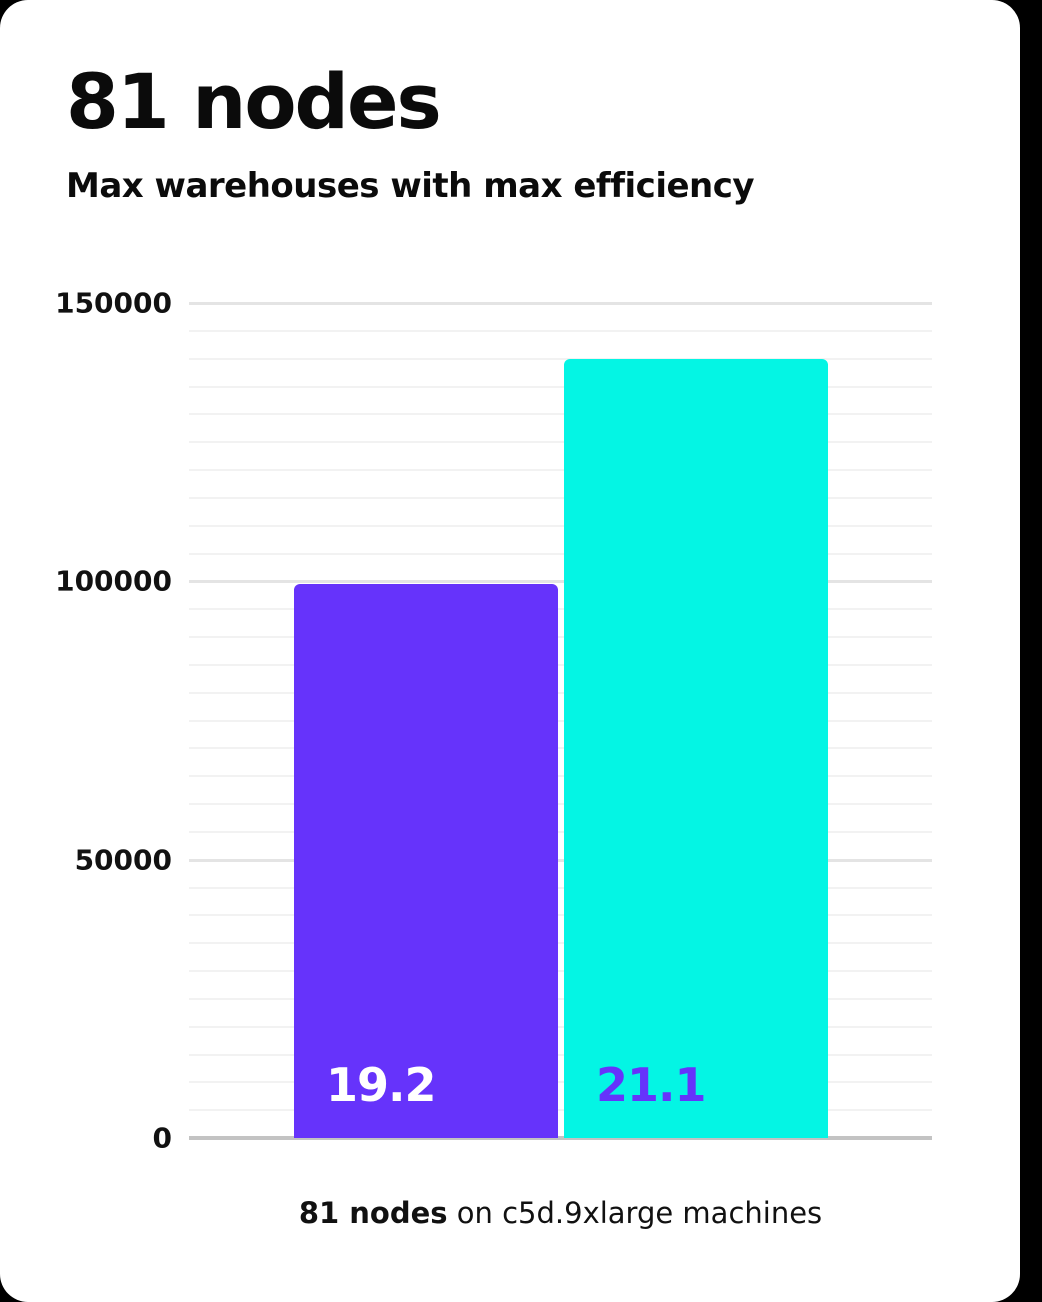  Describe the element at coordinates (560, 1138) in the screenshot. I see `x-axis-baseline` at that location.